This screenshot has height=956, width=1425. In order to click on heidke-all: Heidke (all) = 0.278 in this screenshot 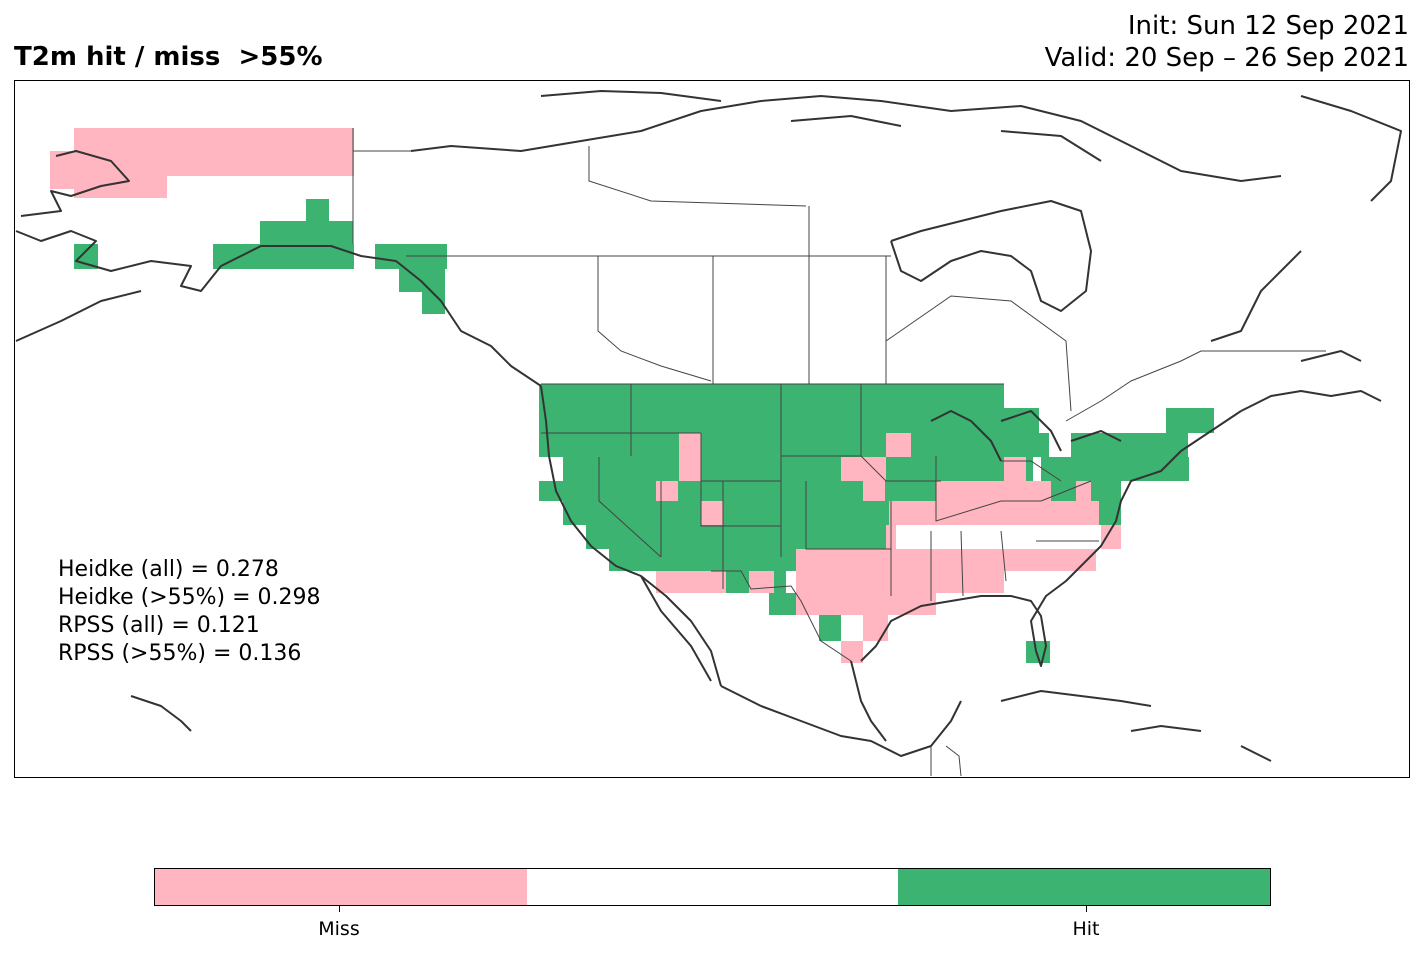, I will do `click(168, 569)`.